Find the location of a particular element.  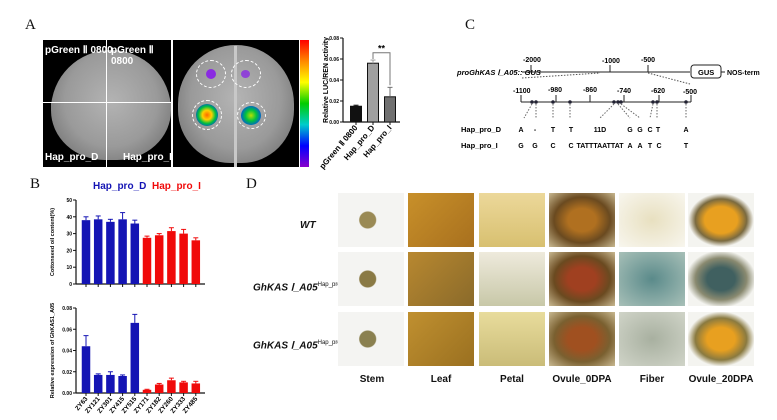

column-label-ovule-20dpa: Ovule_20DPA is located at coordinates (721, 379).